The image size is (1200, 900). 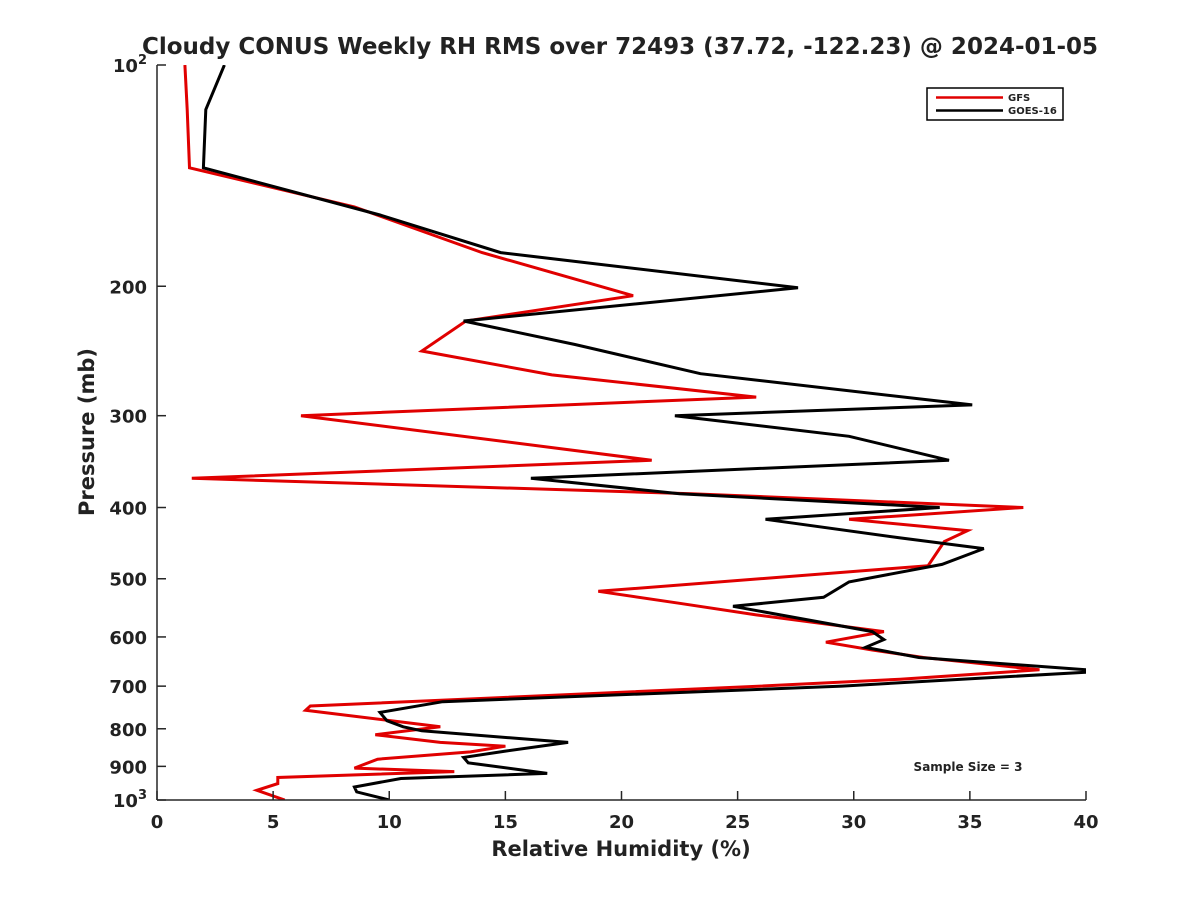 I want to click on y-tick-label: 300, so click(x=128, y=417).